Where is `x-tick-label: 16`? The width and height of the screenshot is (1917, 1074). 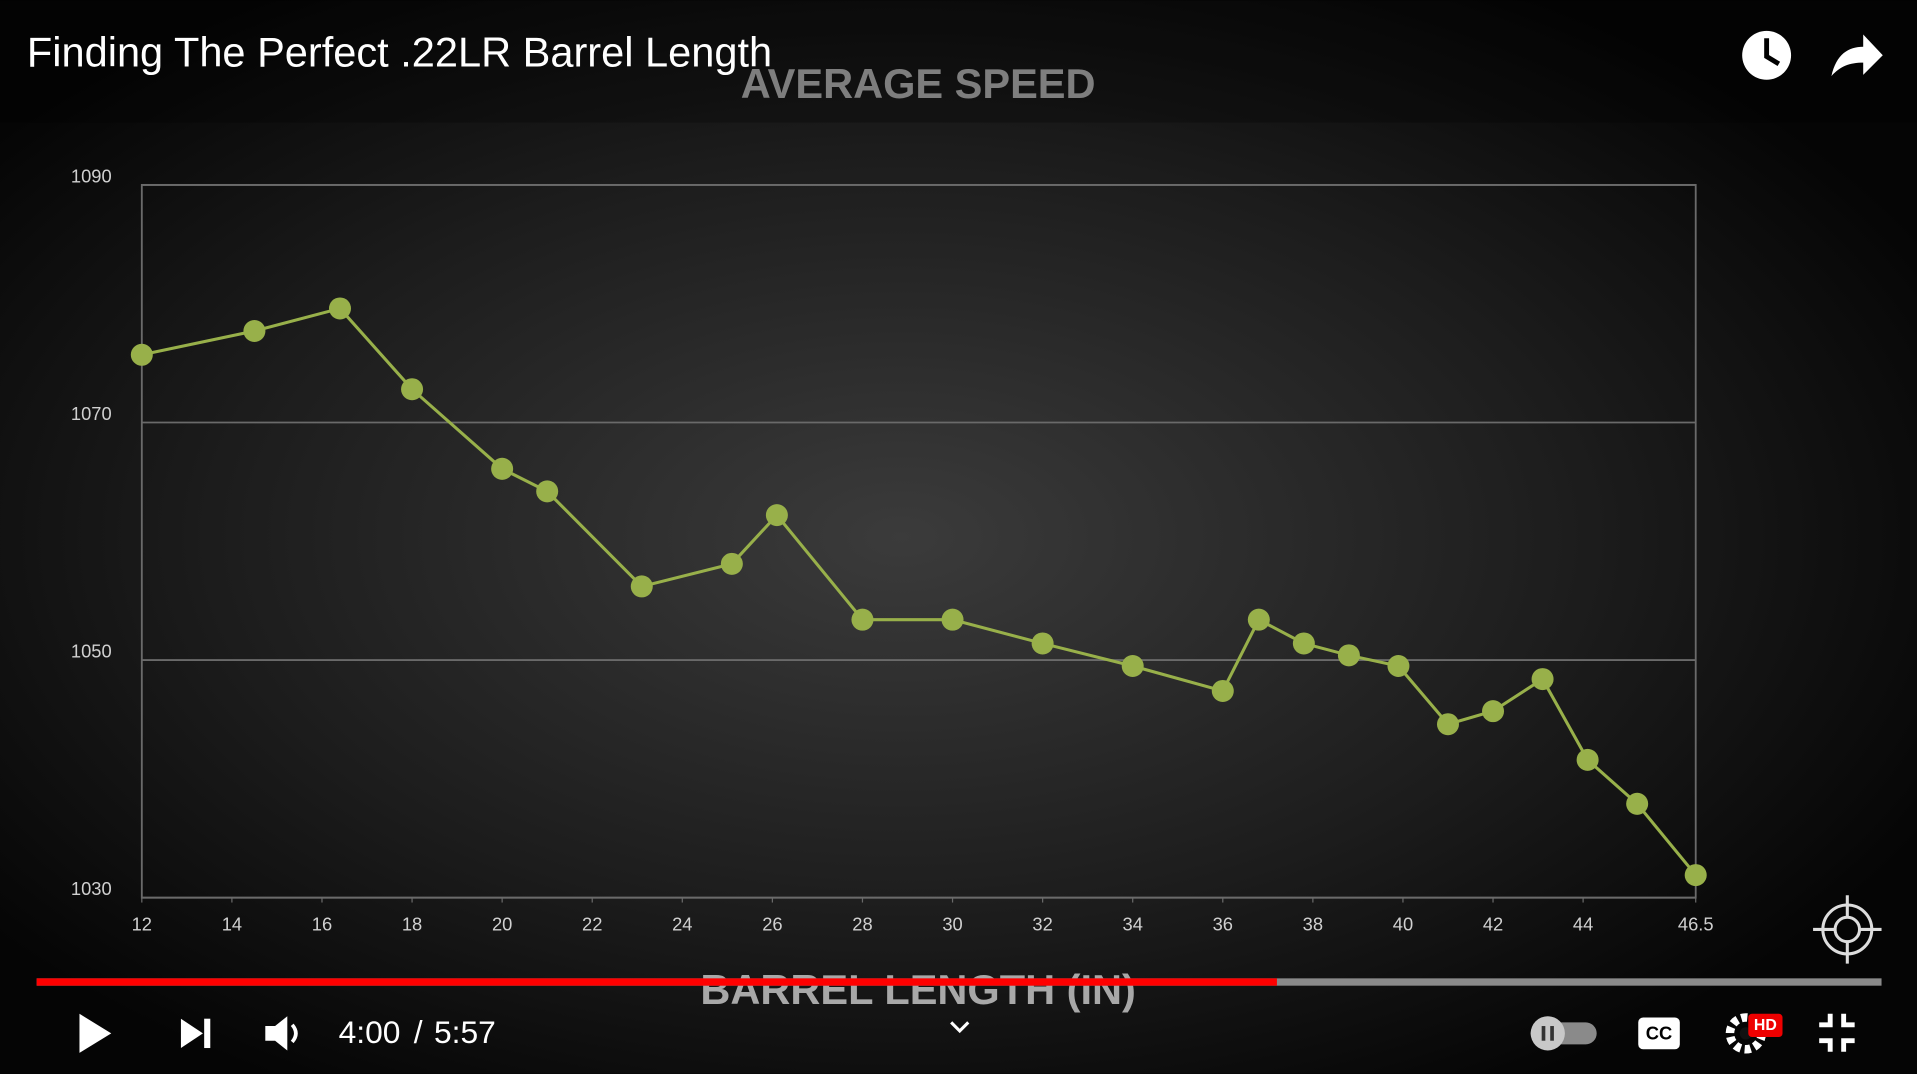
x-tick-label: 16 is located at coordinates (322, 924).